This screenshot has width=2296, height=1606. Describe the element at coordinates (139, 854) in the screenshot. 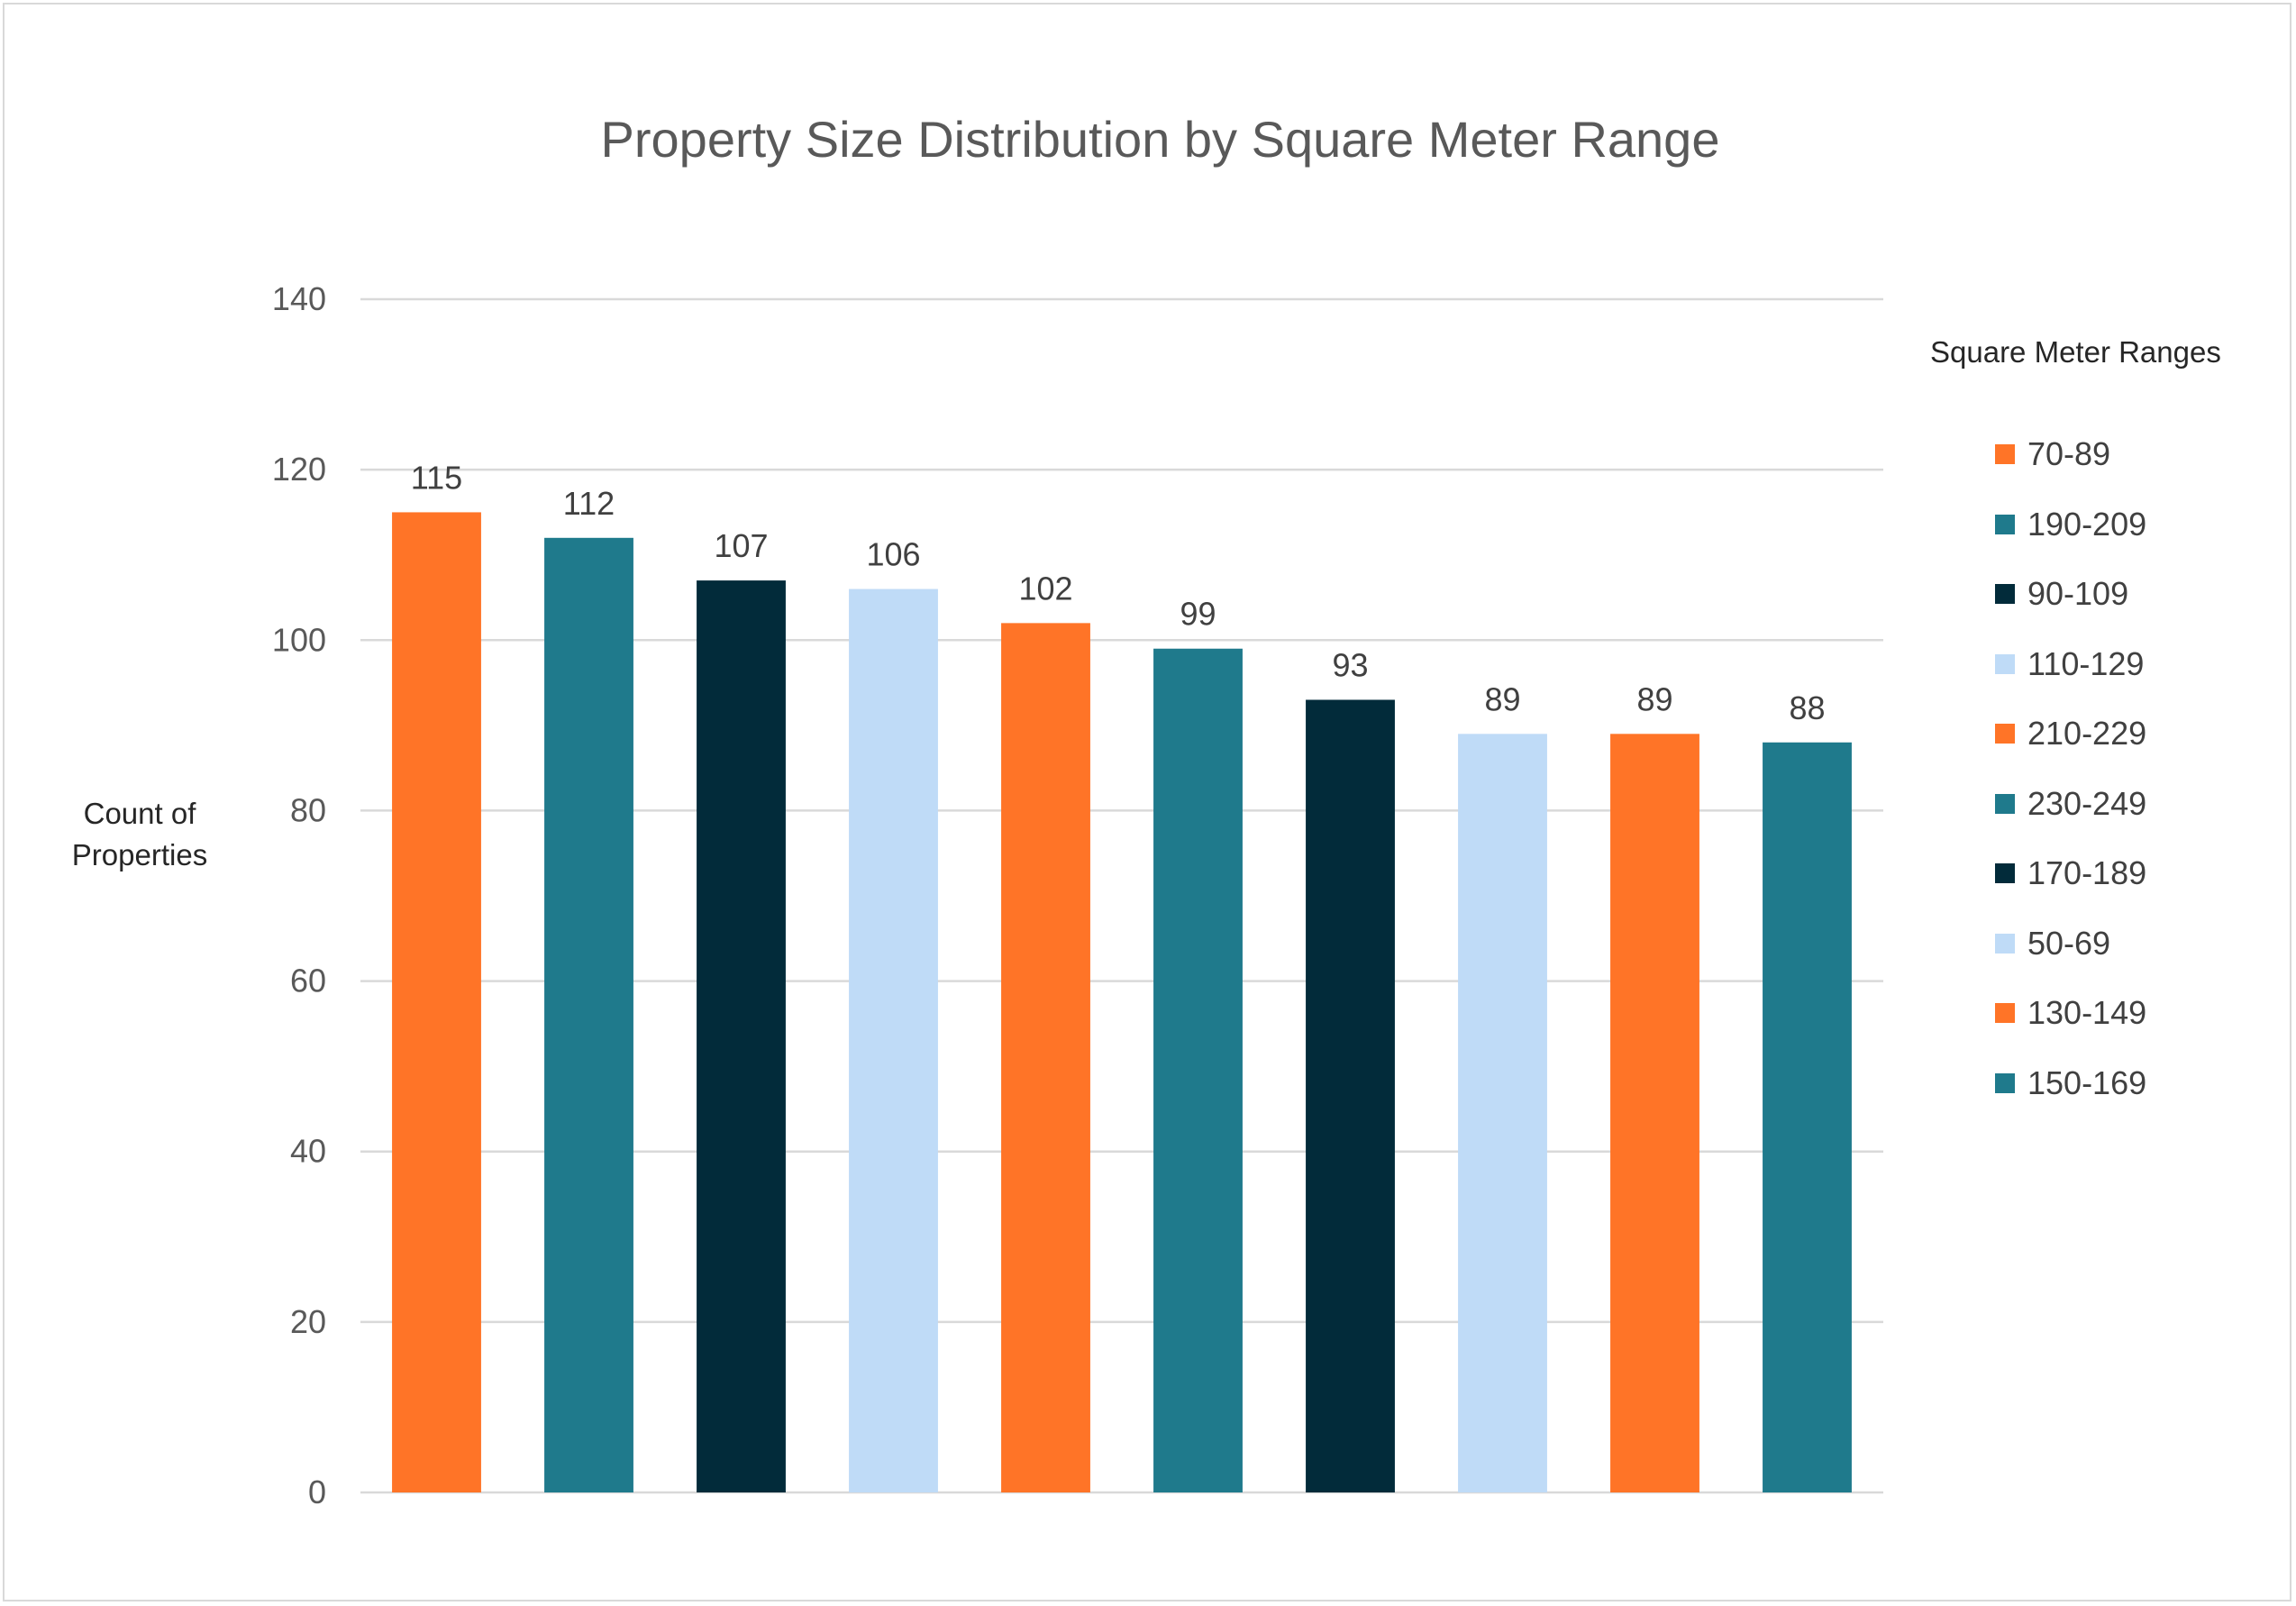

I see `y-axis-title-line-2: Properties` at that location.